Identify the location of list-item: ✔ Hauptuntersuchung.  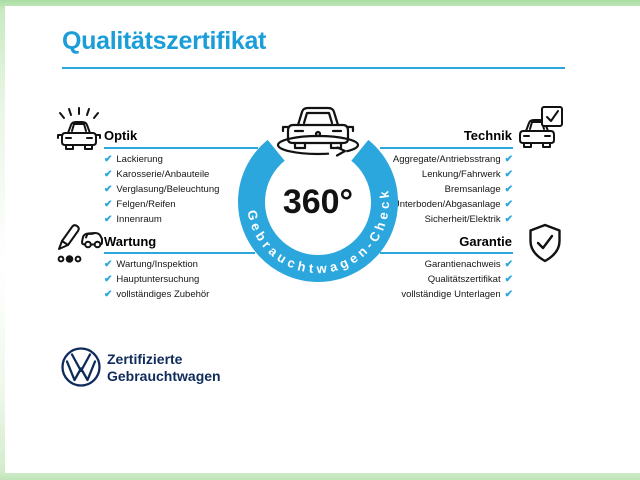
(156, 279).